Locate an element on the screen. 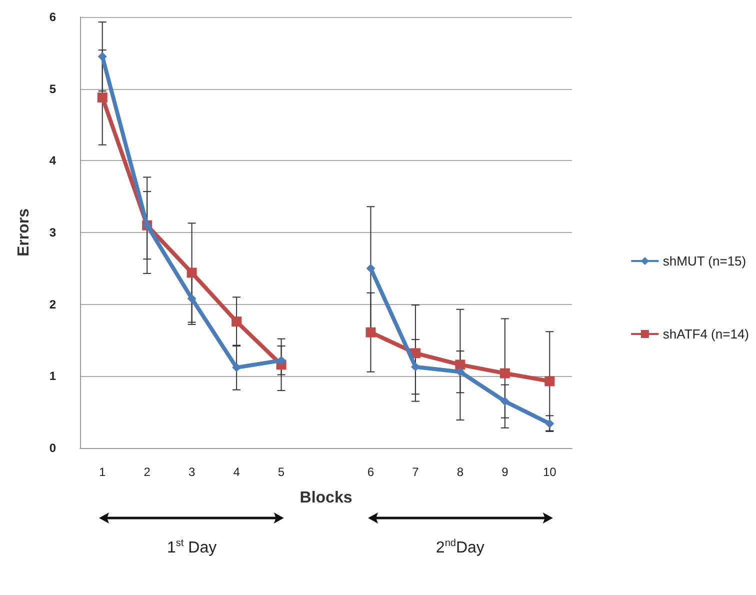 The width and height of the screenshot is (756, 595). x-tick-label: 2 is located at coordinates (147, 472).